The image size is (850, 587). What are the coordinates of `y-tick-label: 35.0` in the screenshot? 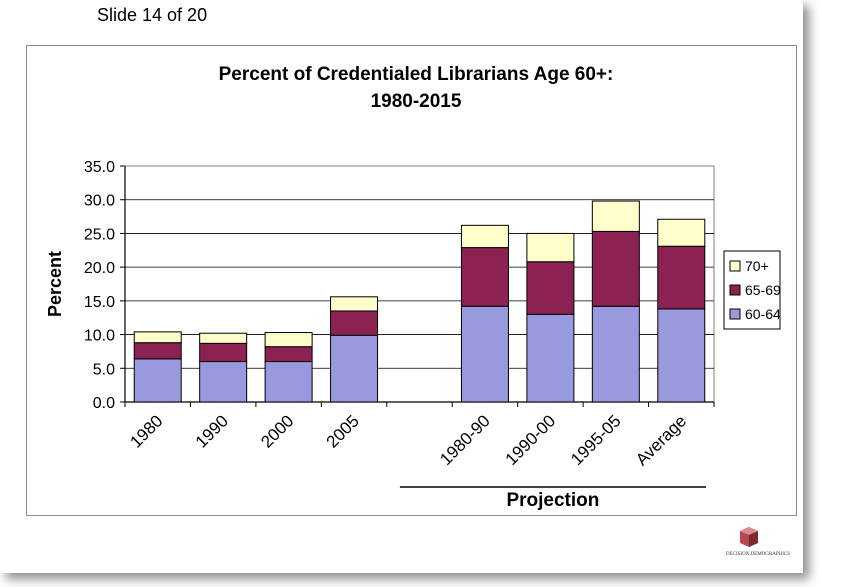 It's located at (99, 167).